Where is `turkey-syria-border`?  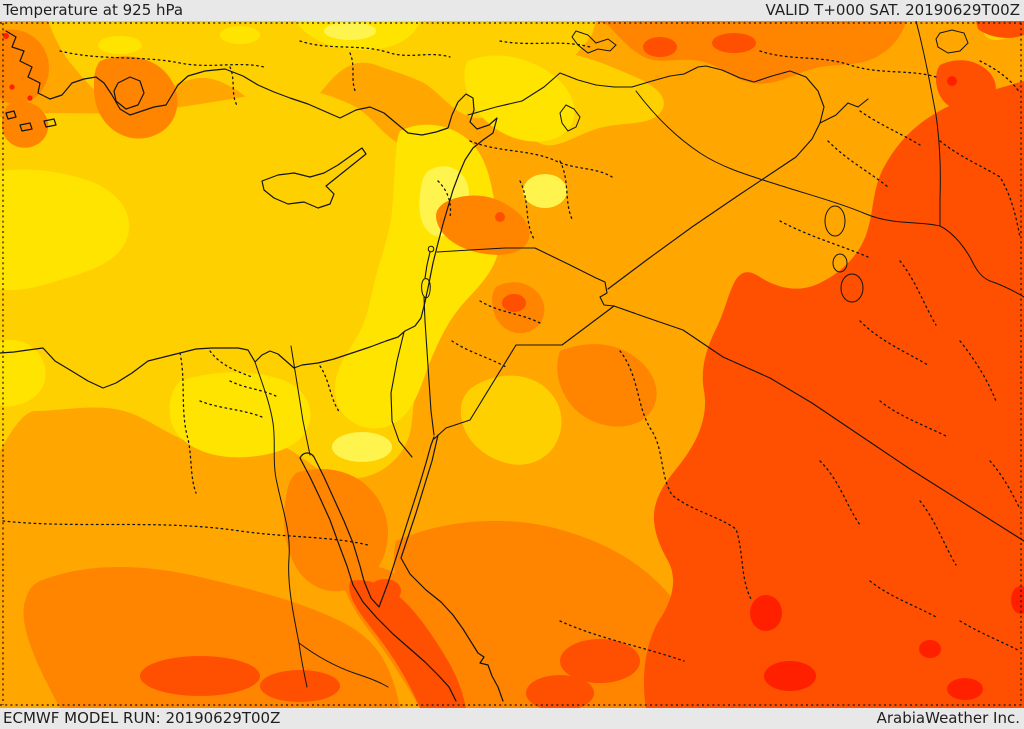
turkey-syria-border is located at coordinates (668, 94).